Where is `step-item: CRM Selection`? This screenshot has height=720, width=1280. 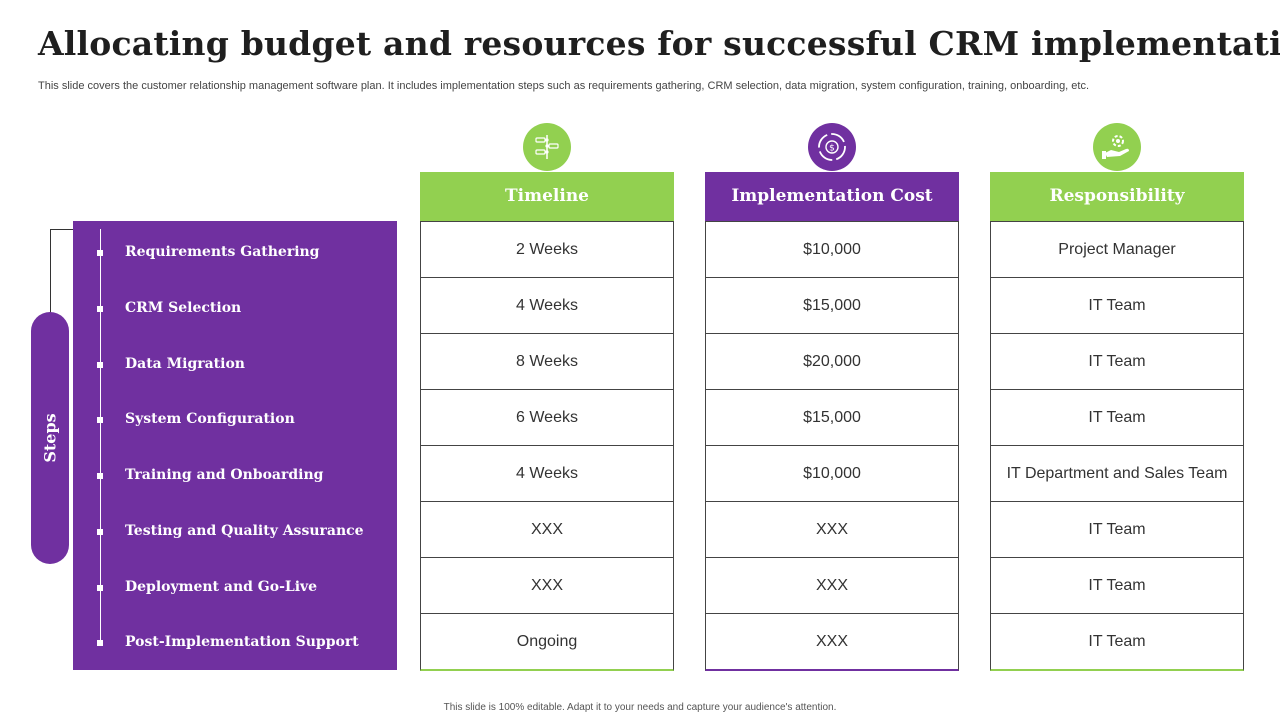 step-item: CRM Selection is located at coordinates (247, 309).